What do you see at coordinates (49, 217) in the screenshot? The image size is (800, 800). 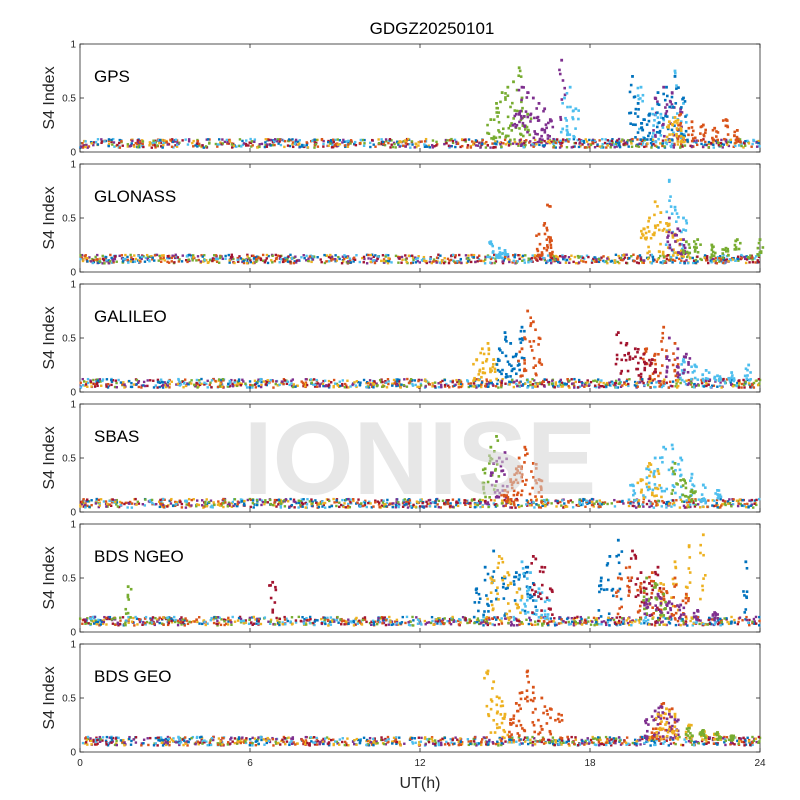 I see `y-axis-label: S4 Index` at bounding box center [49, 217].